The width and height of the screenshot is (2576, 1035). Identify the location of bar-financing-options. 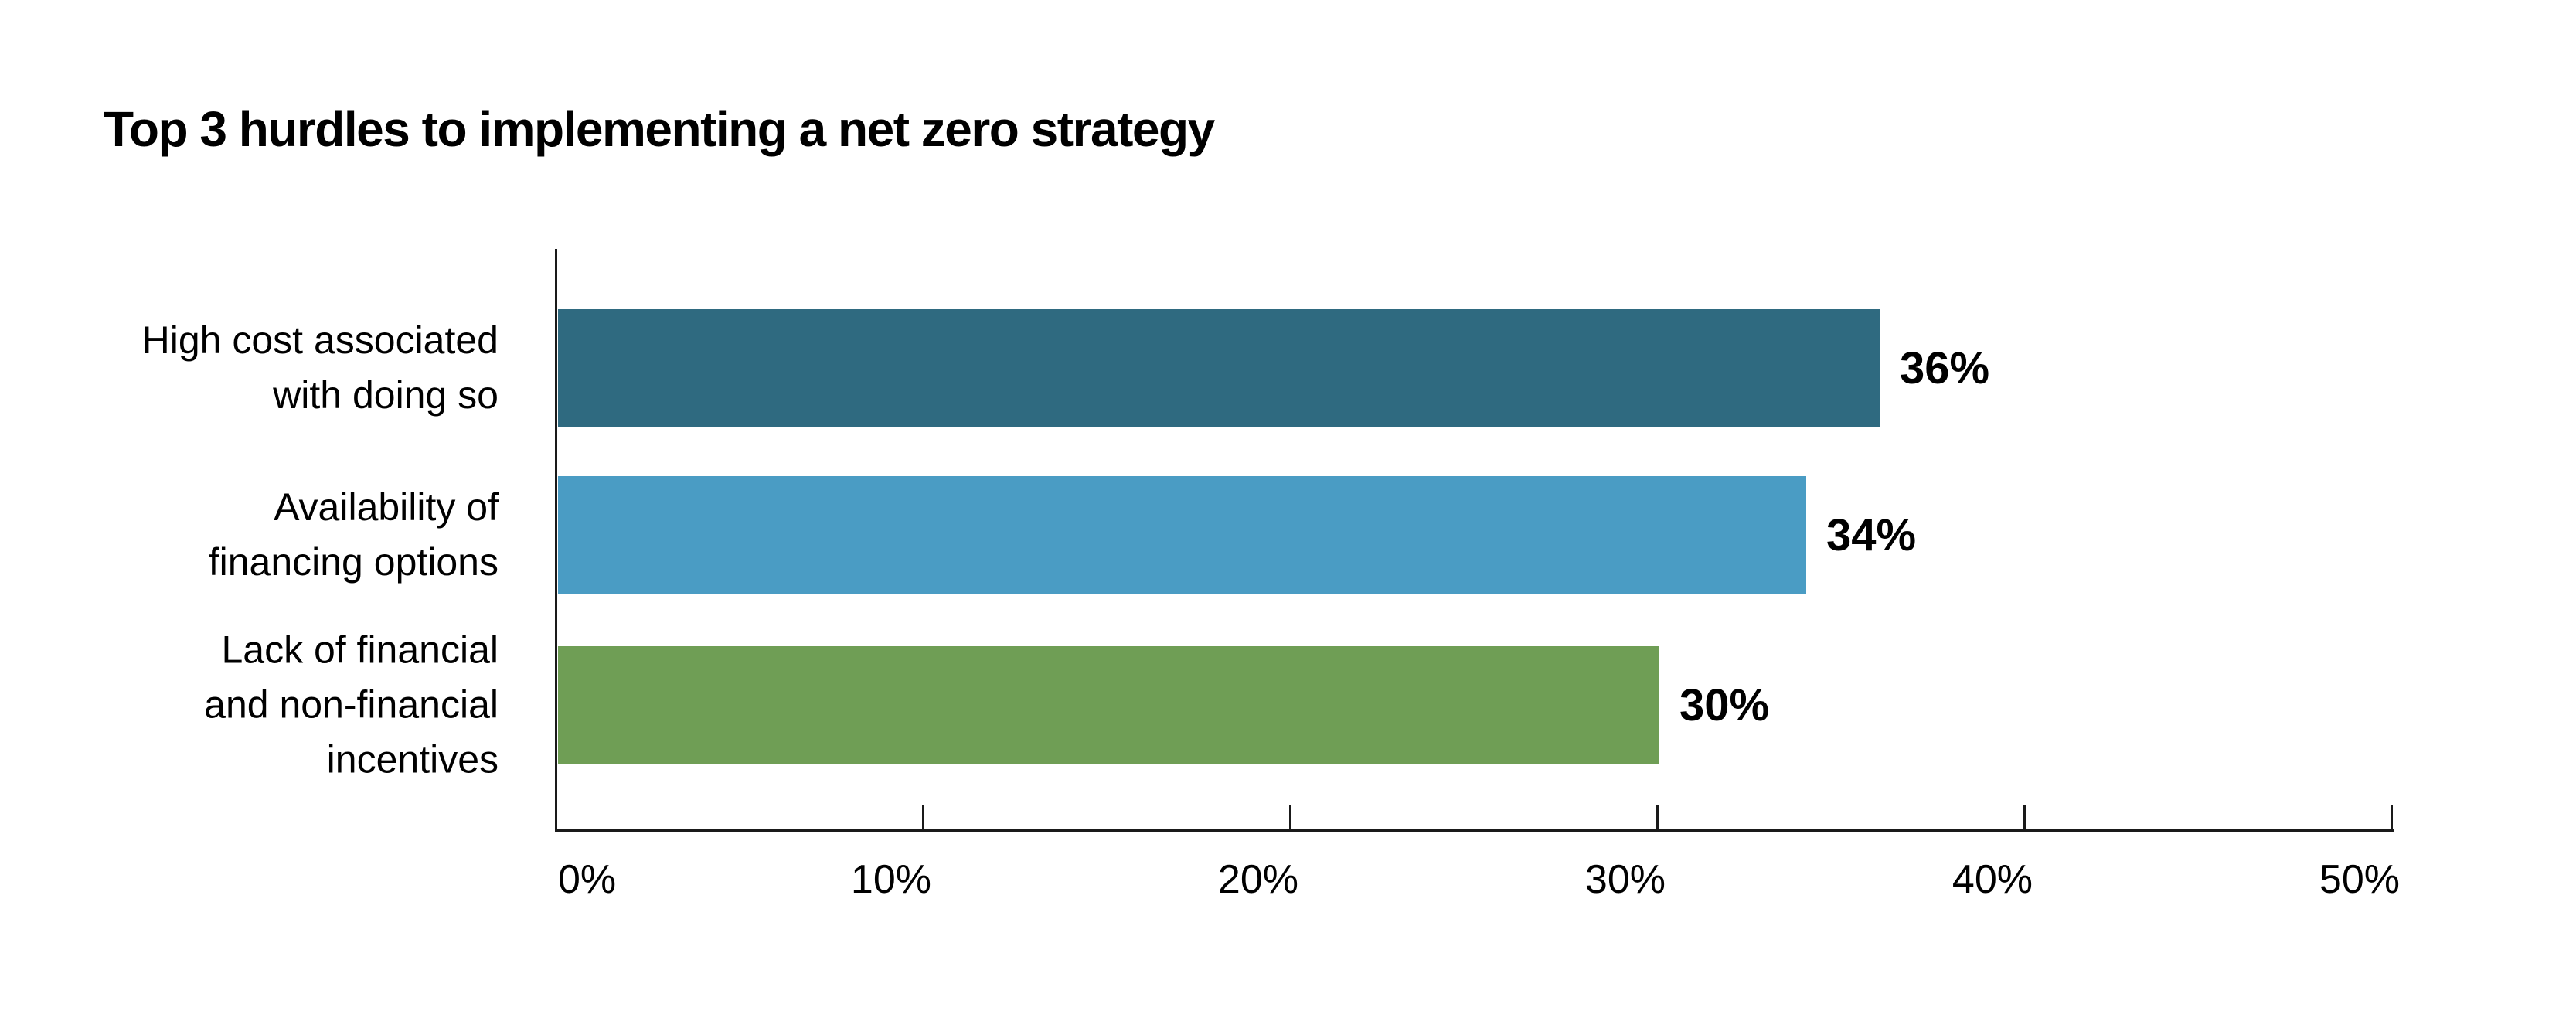
(1182, 535).